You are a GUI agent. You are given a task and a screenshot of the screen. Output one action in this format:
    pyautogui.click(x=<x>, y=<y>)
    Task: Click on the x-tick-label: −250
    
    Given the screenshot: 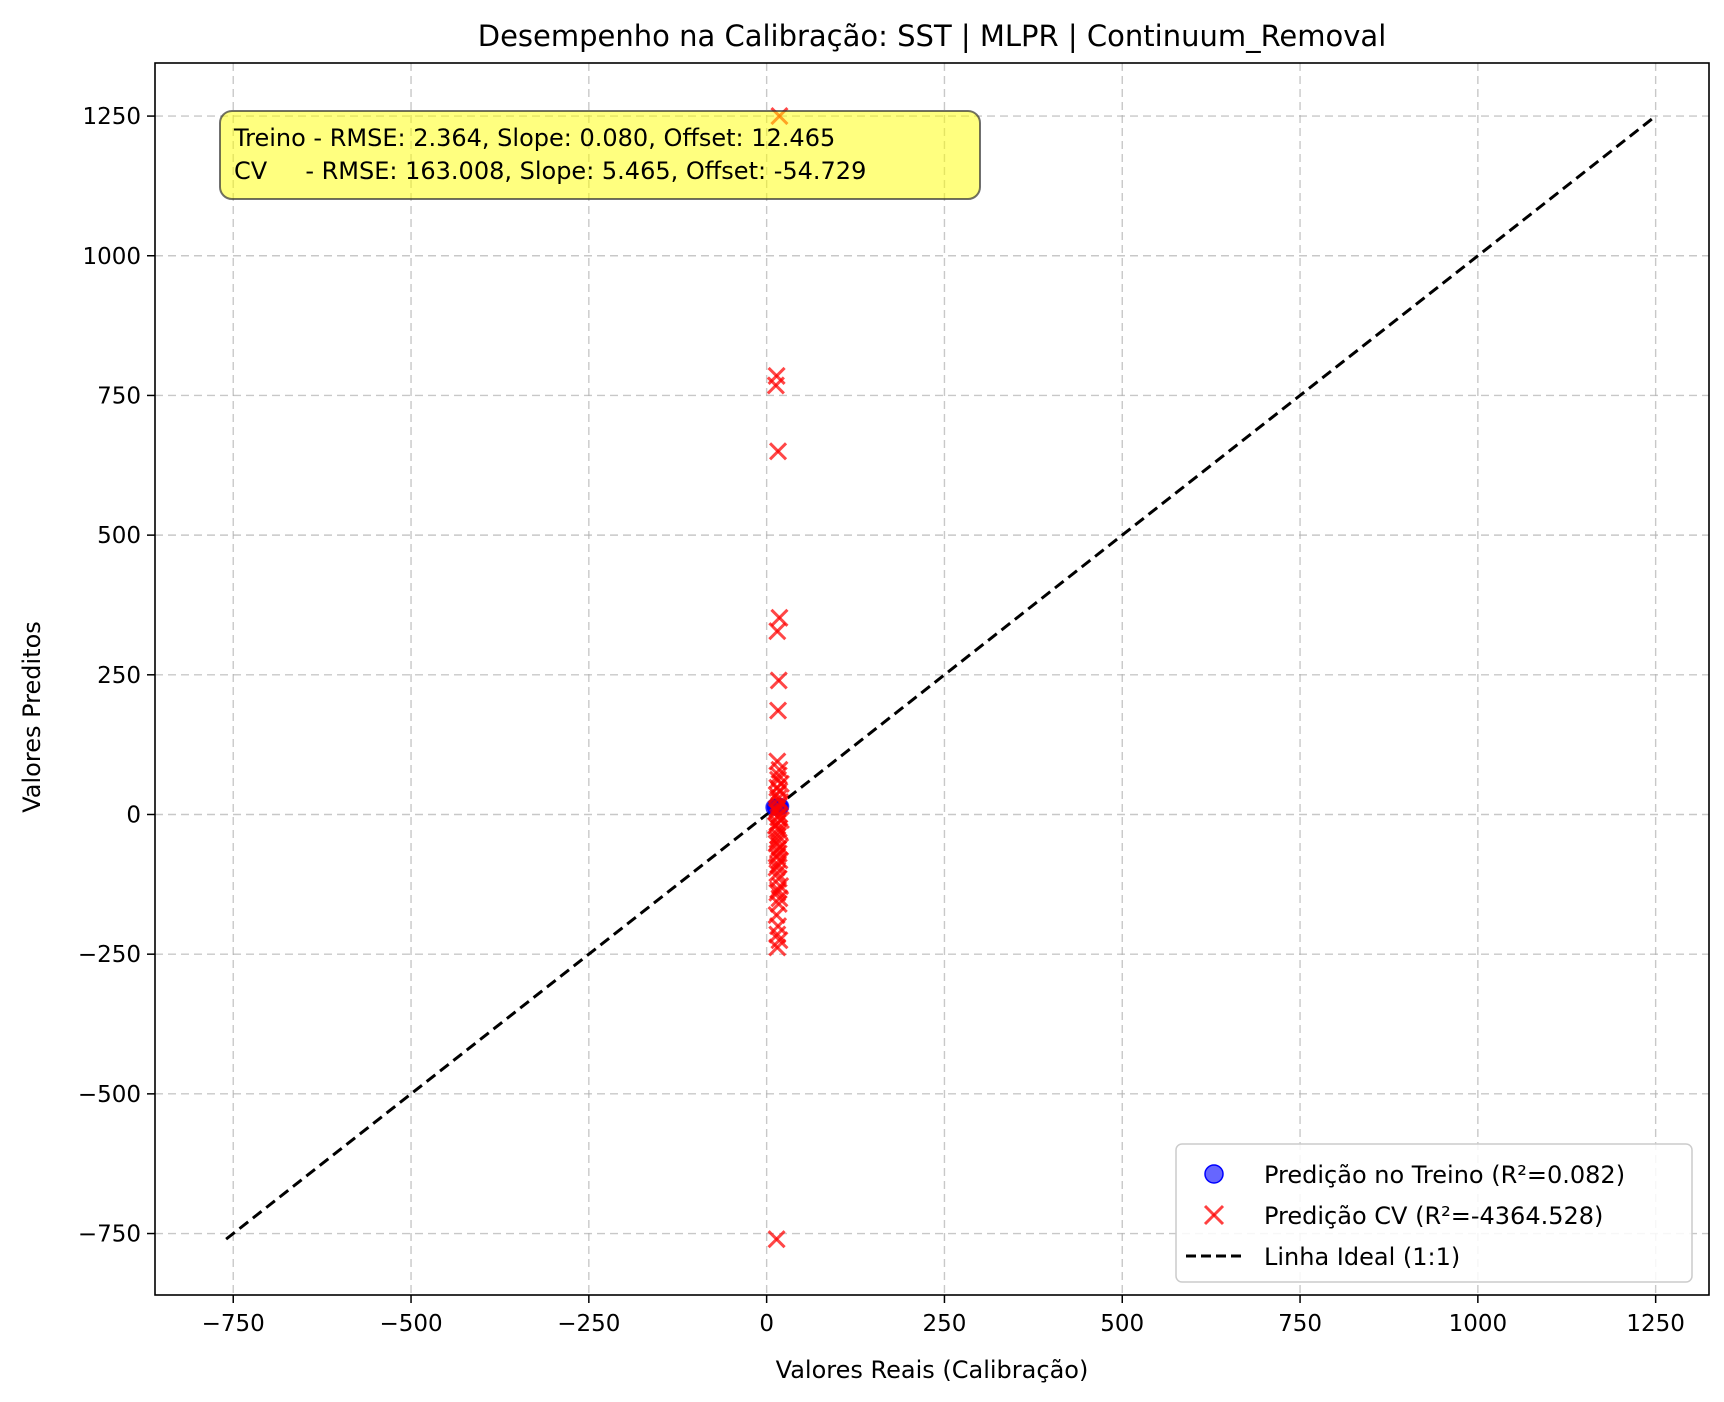 What is the action you would take?
    pyautogui.click(x=588, y=1324)
    